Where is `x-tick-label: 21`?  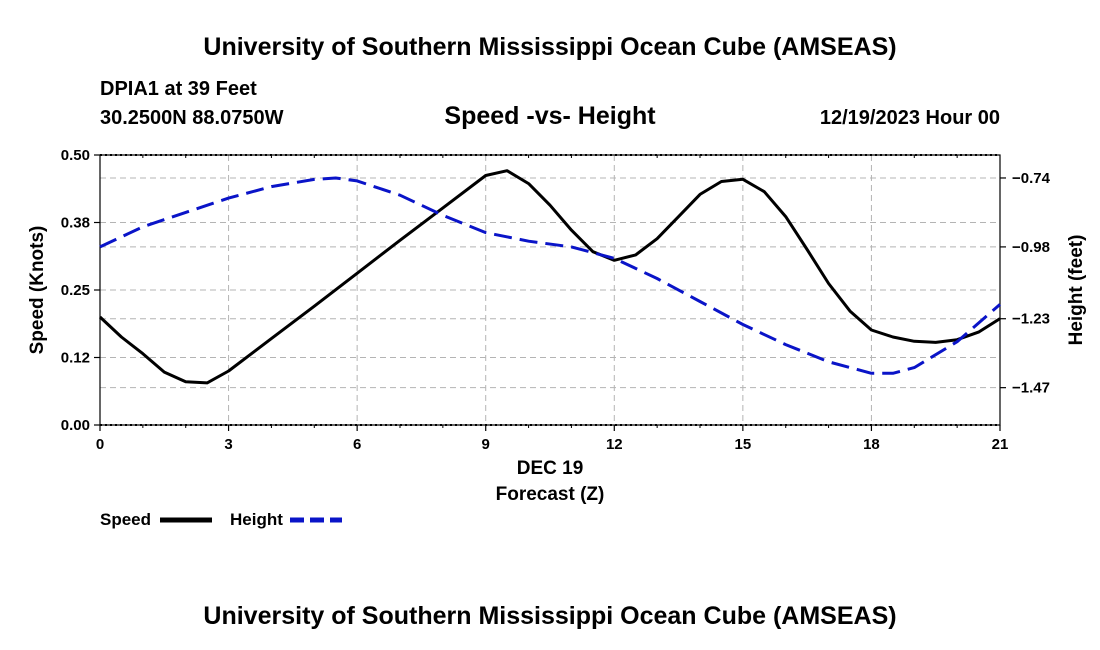 x-tick-label: 21 is located at coordinates (1000, 444).